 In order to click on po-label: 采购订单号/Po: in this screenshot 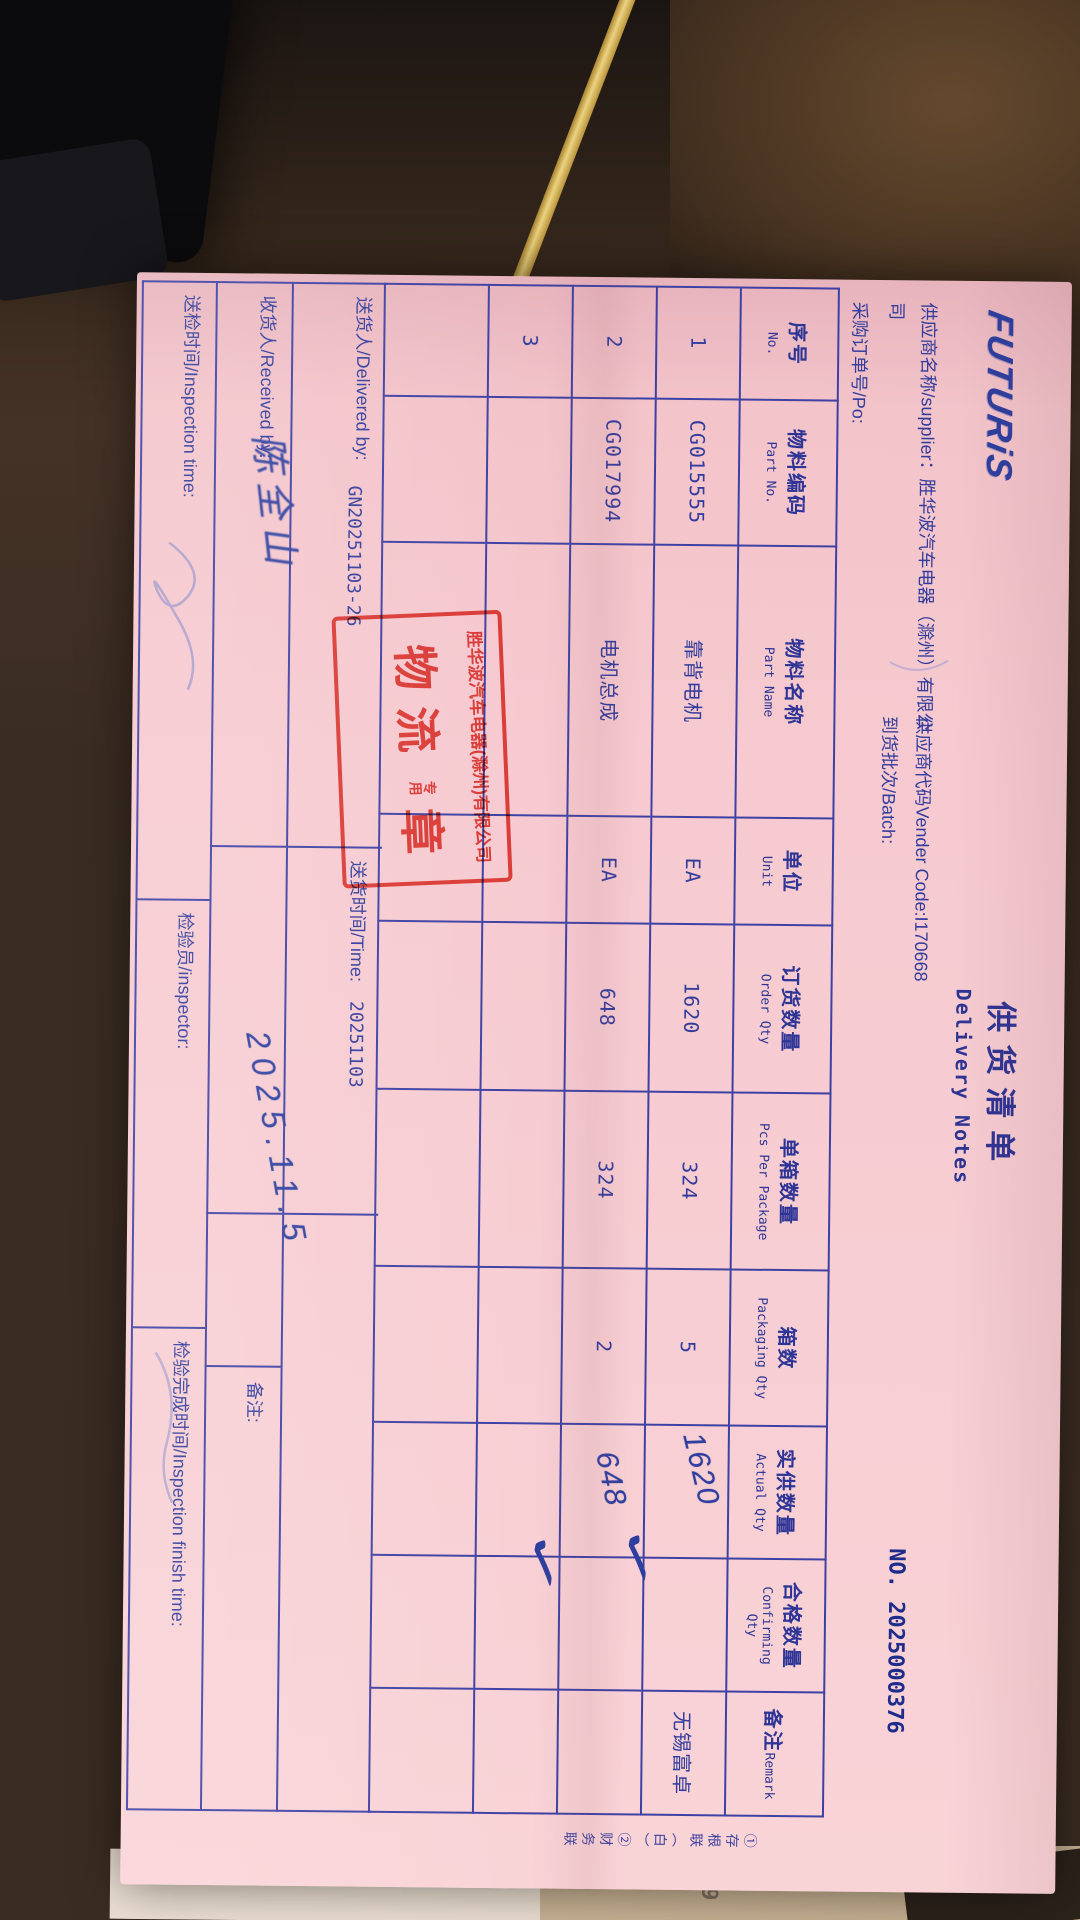, I will do `click(859, 362)`.